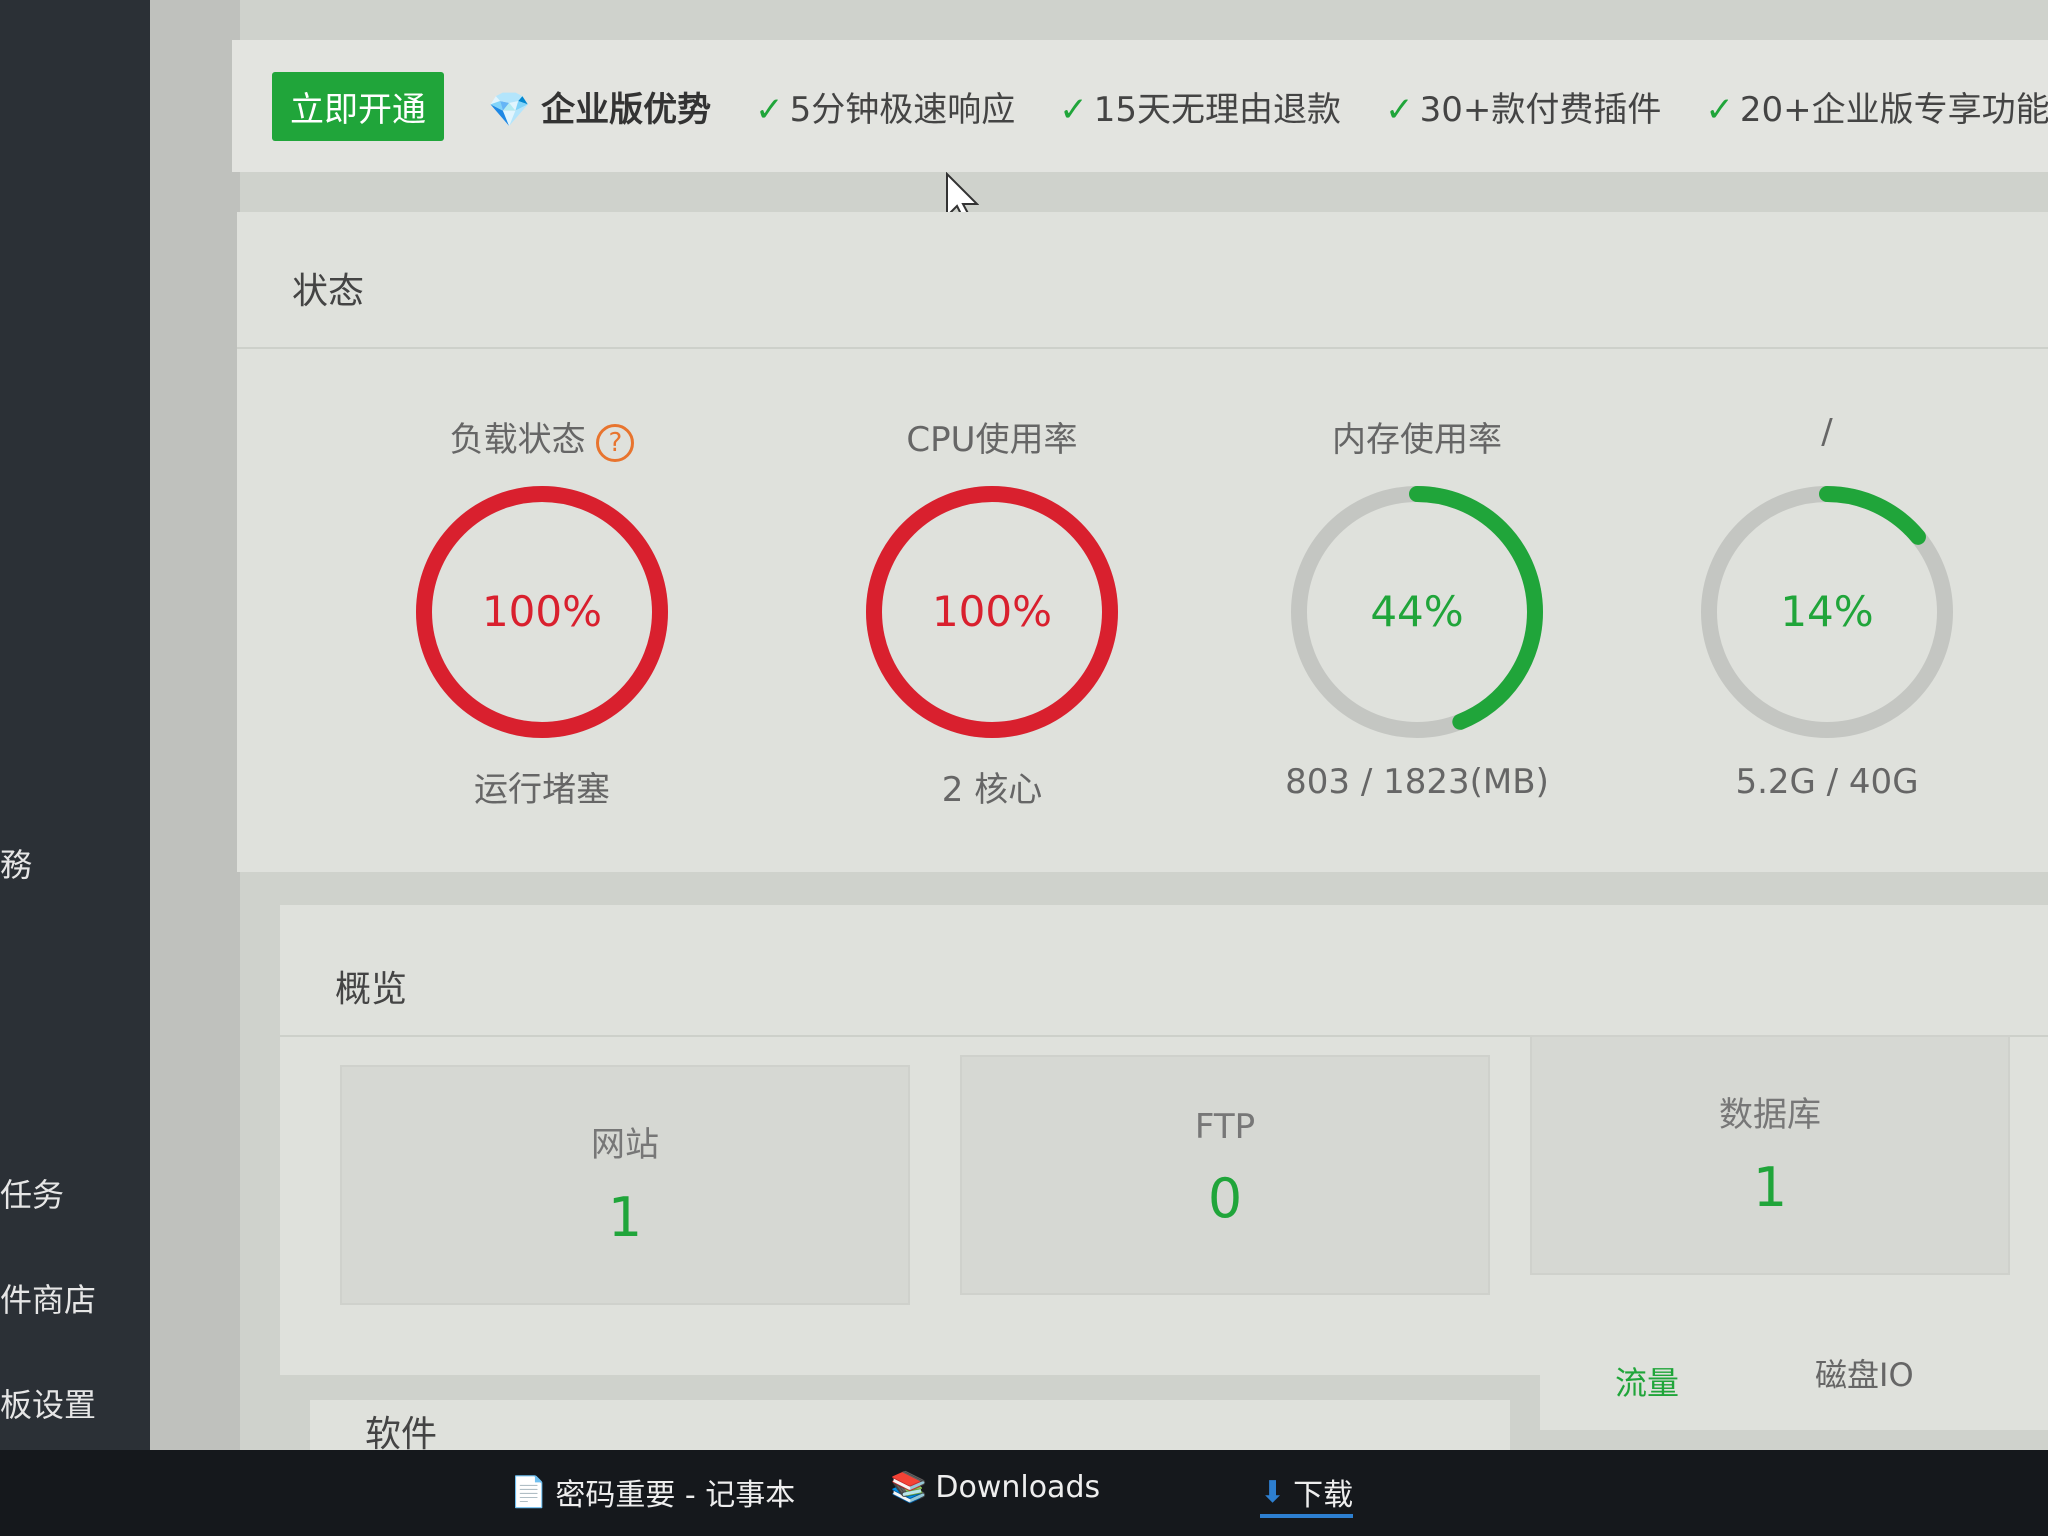 This screenshot has height=1536, width=2048. I want to click on diamond-icon: 💎, so click(509, 109).